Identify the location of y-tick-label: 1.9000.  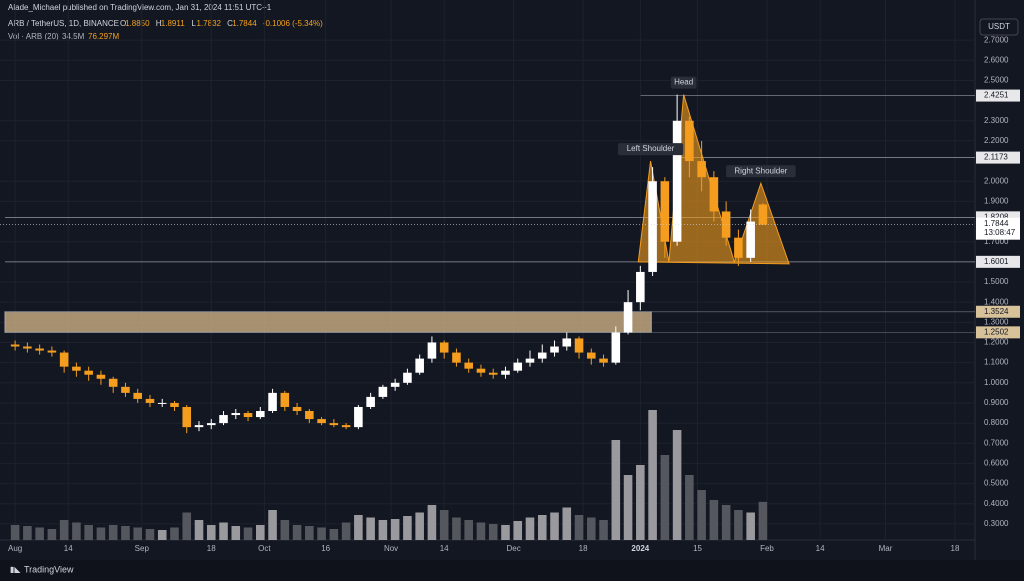
(996, 201).